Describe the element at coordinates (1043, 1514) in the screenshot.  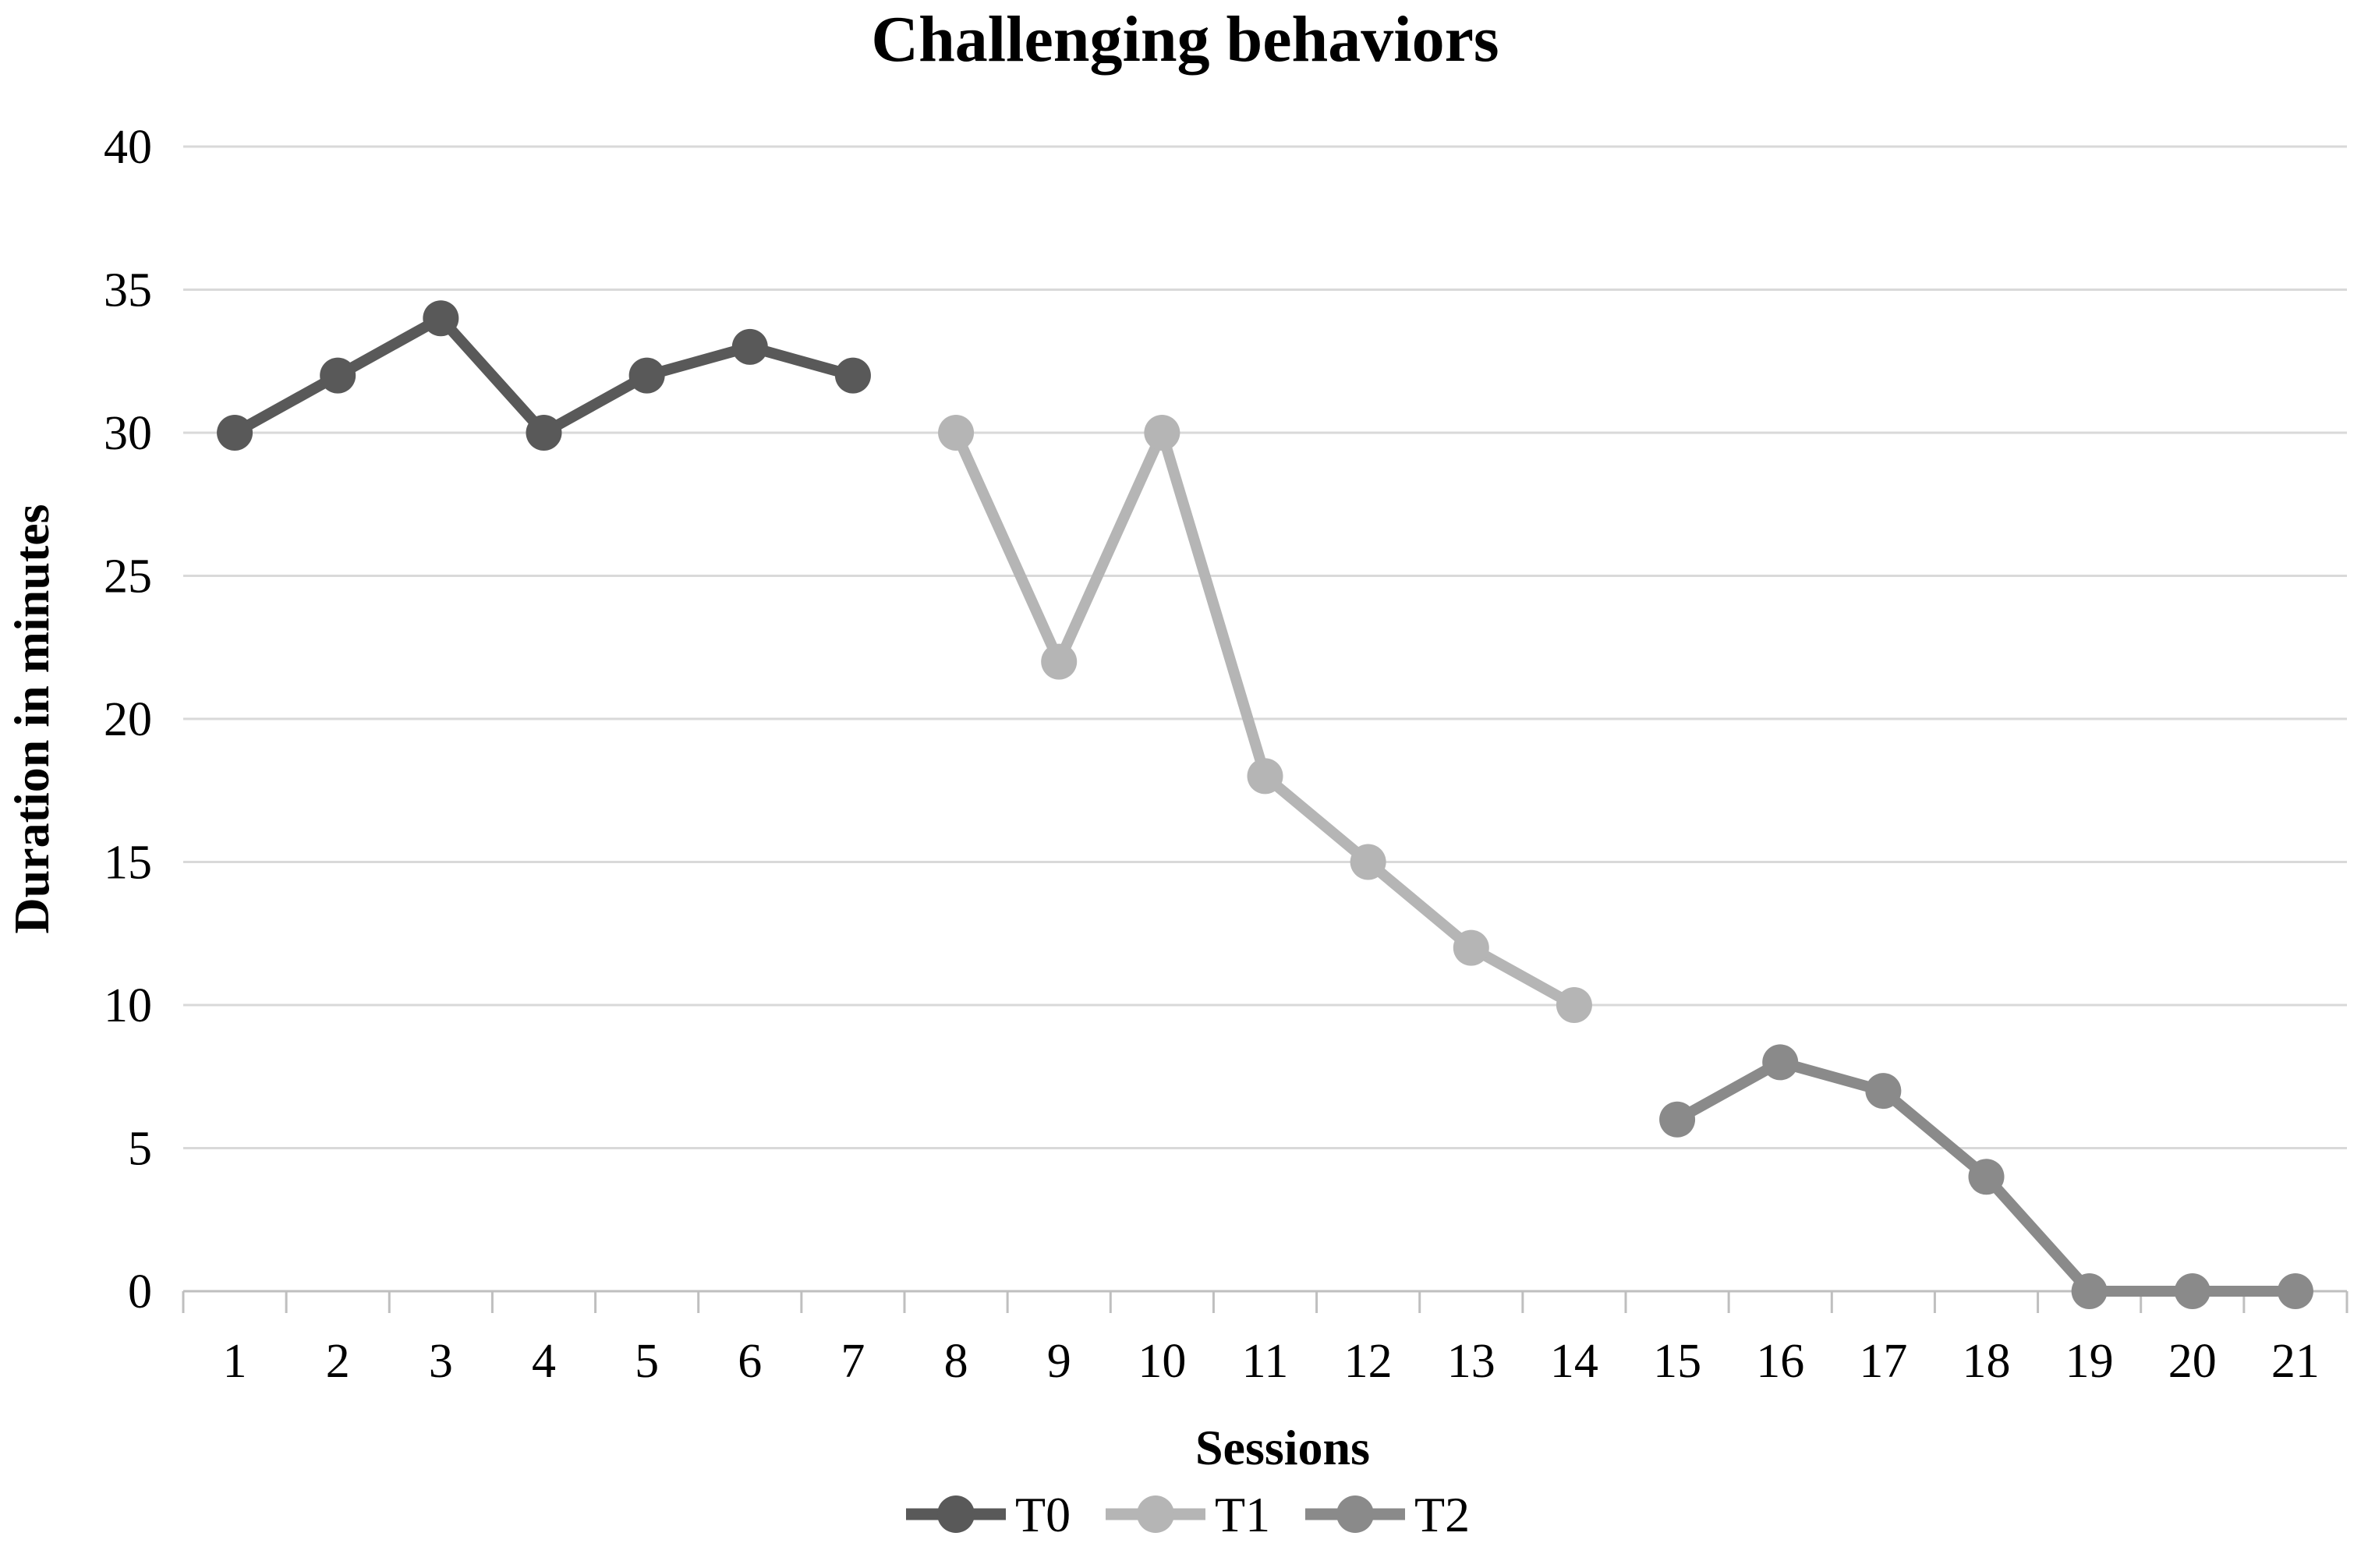
I see `legend-label-t0: T0` at that location.